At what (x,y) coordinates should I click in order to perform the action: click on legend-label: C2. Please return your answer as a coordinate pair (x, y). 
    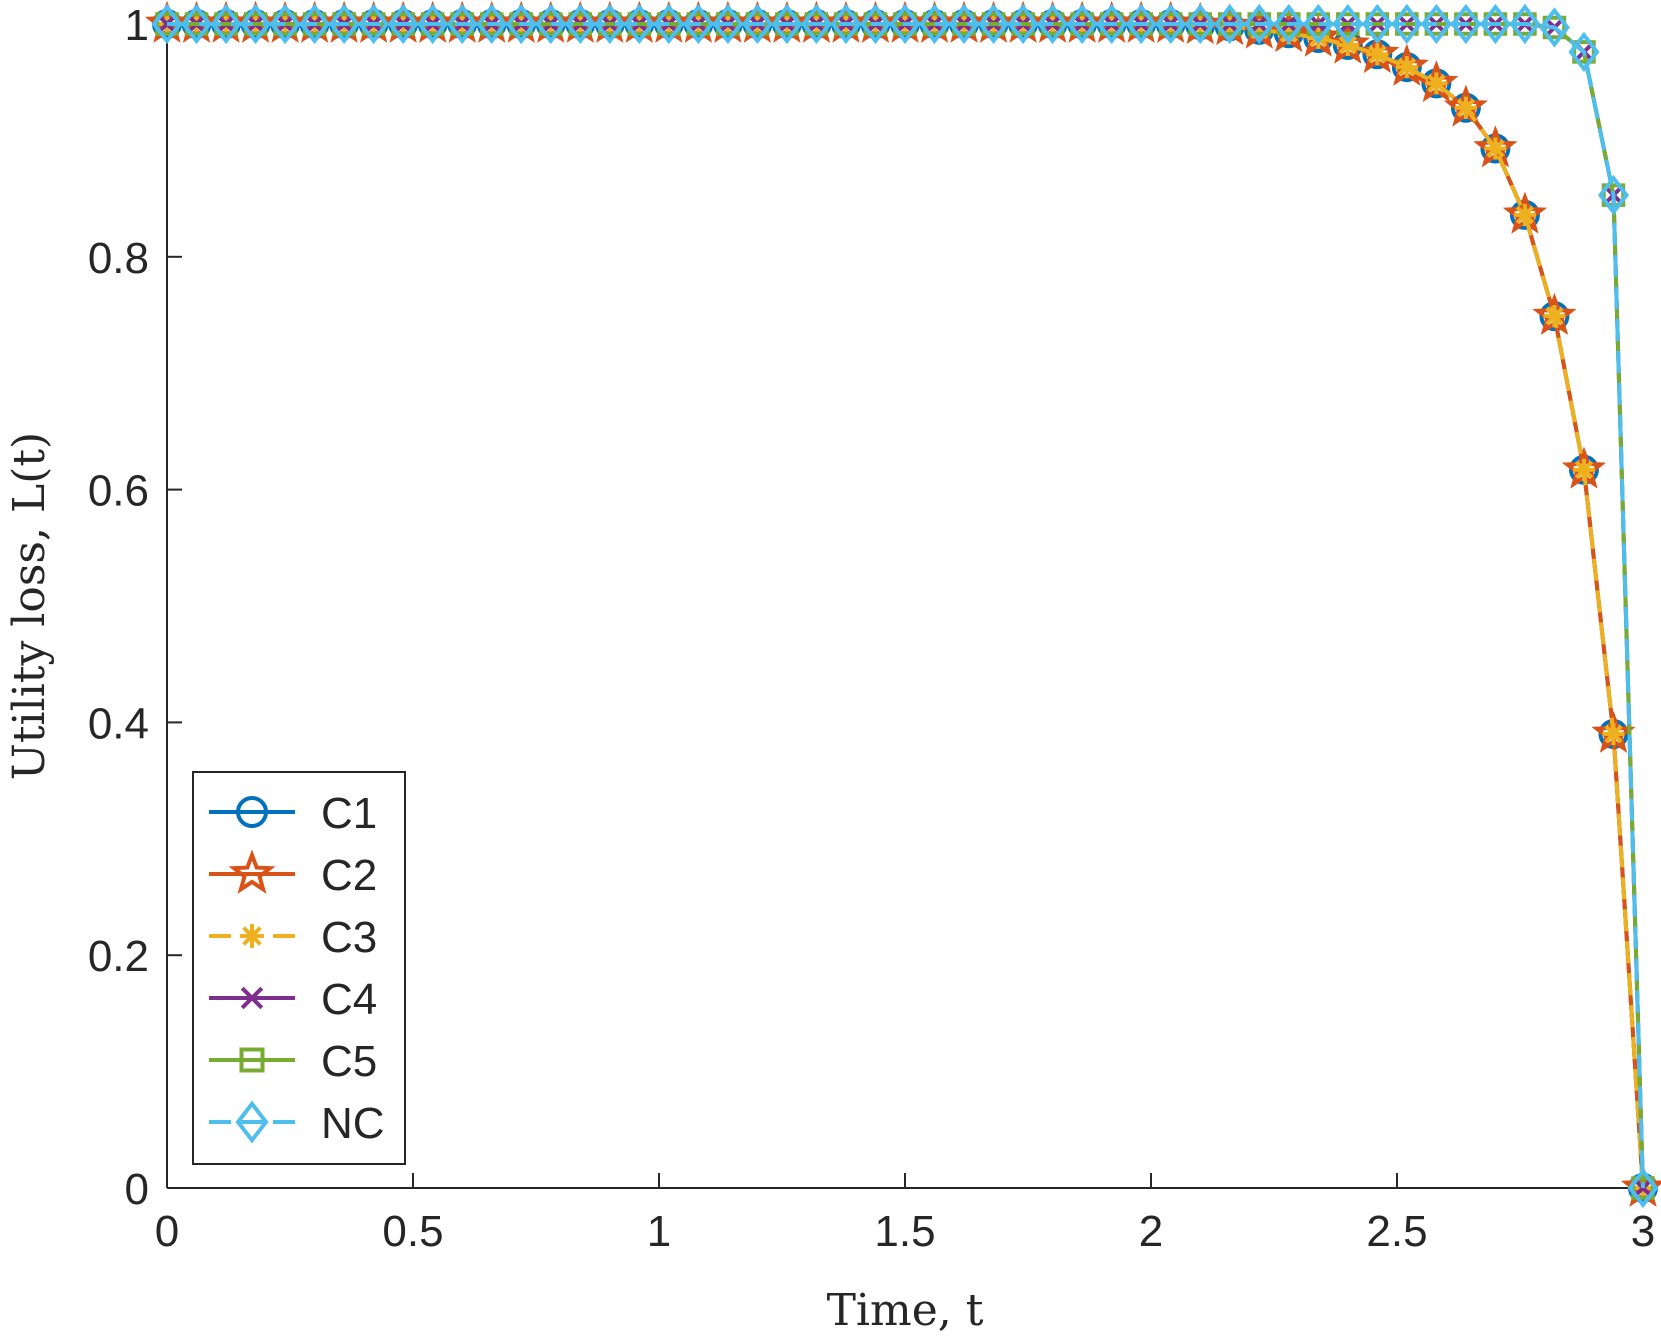
    Looking at the image, I should click on (349, 875).